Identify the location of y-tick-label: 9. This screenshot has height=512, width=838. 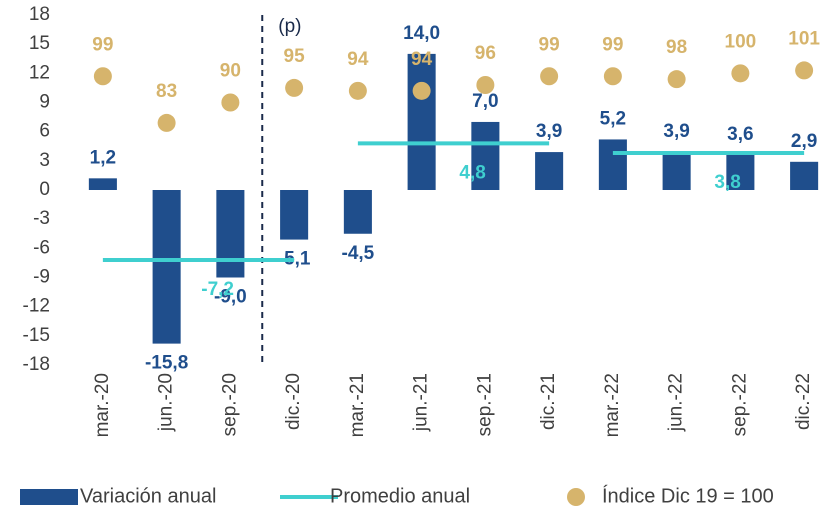
(44, 102).